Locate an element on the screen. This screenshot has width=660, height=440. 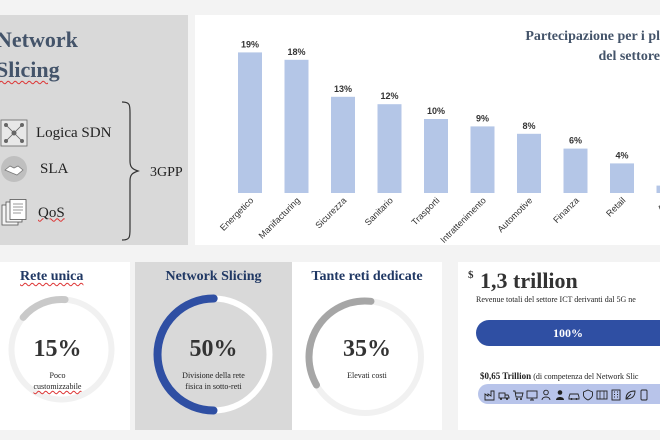
category-label: Intrattenimento is located at coordinates (463, 220).